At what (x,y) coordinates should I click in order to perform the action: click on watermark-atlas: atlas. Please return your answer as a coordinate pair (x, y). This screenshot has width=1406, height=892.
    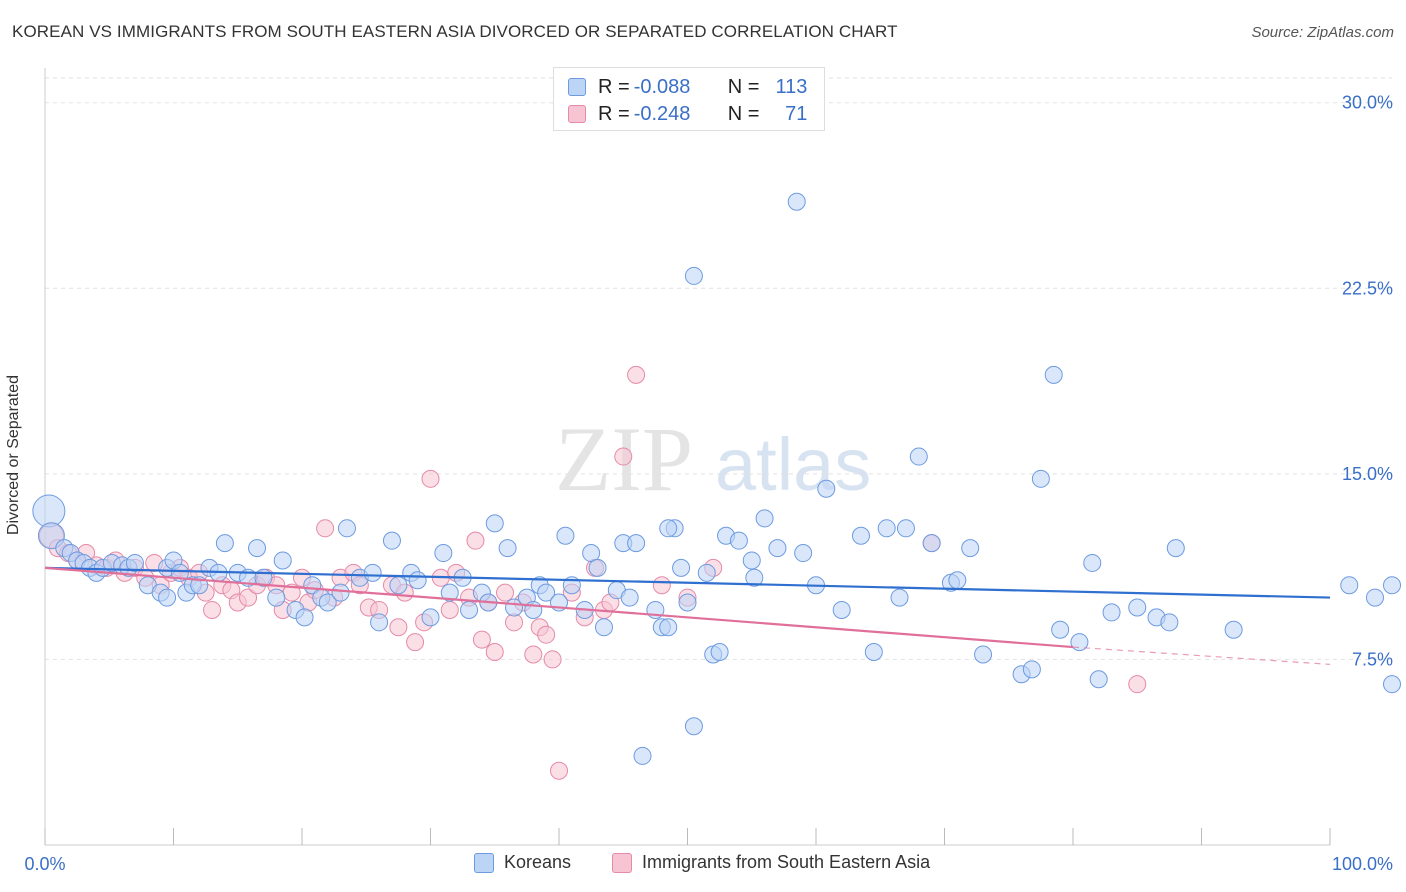
    Looking at the image, I should click on (793, 464).